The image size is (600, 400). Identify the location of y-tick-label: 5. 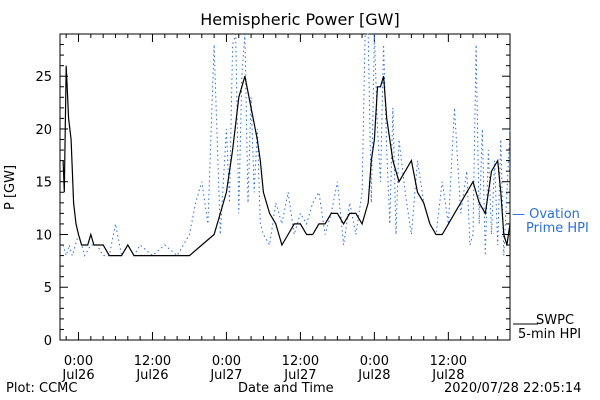
(48, 288).